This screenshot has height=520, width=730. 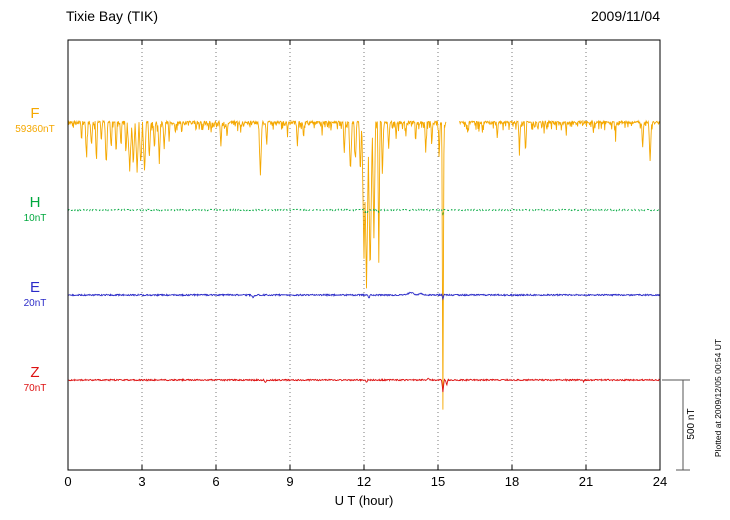 I want to click on series-letter-h: H, so click(x=35, y=202).